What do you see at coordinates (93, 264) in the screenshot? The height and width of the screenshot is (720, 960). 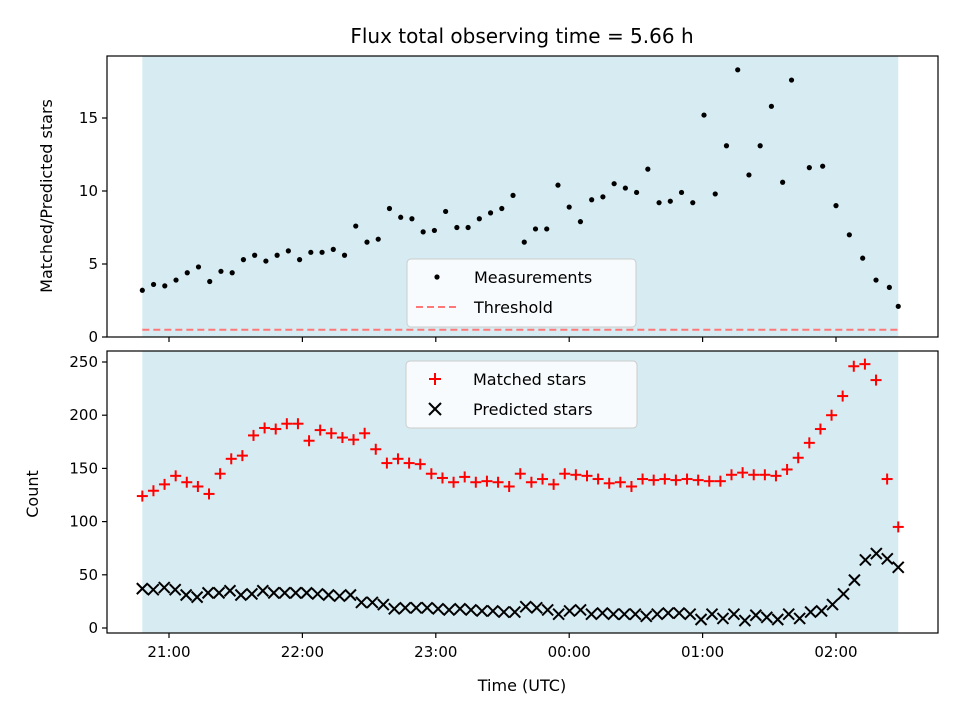 I see `y-tick-label: 5` at bounding box center [93, 264].